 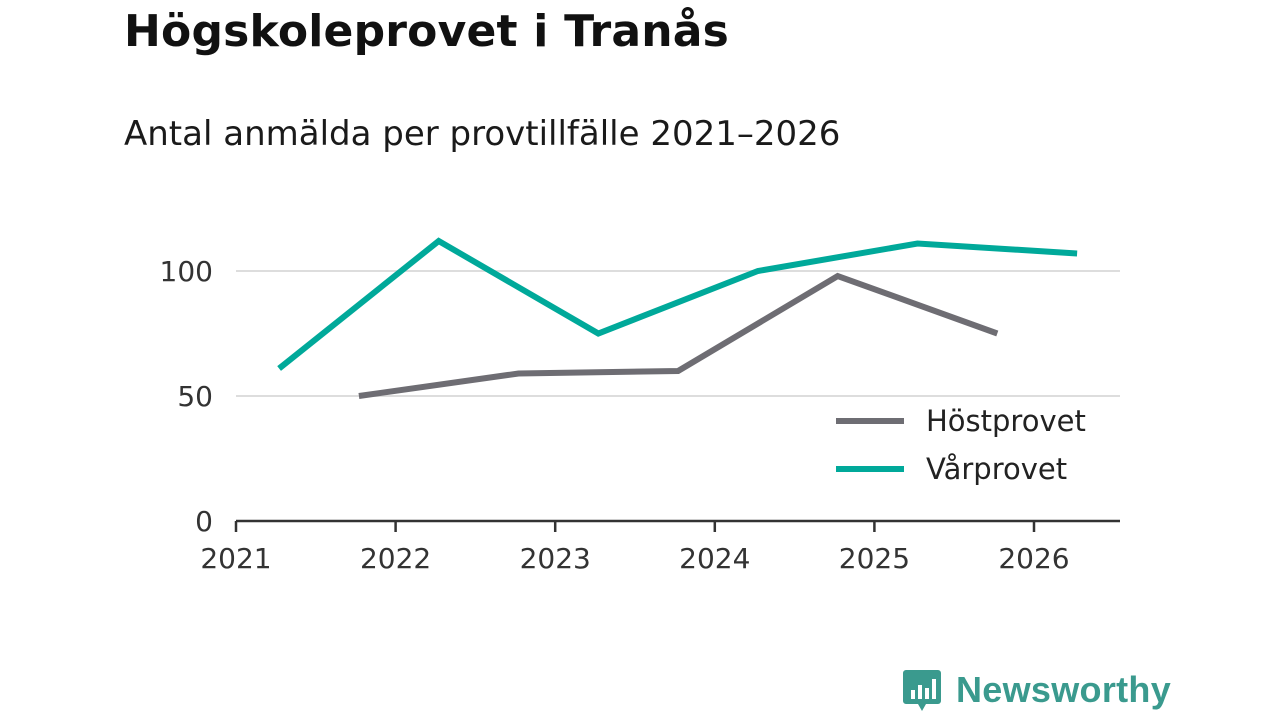 I want to click on newsworthy-chart-bubble-icon, so click(x=922, y=690).